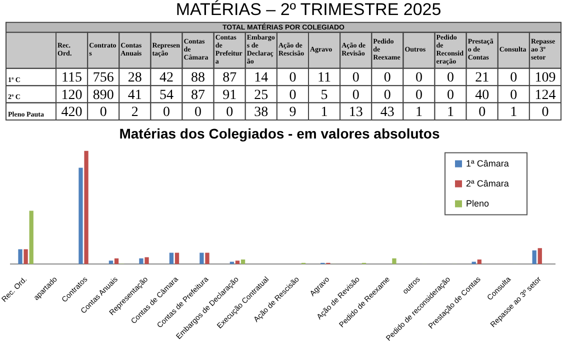 This screenshot has height=346, width=567. What do you see at coordinates (261, 95) in the screenshot?
I see `data-label: 25` at bounding box center [261, 95].